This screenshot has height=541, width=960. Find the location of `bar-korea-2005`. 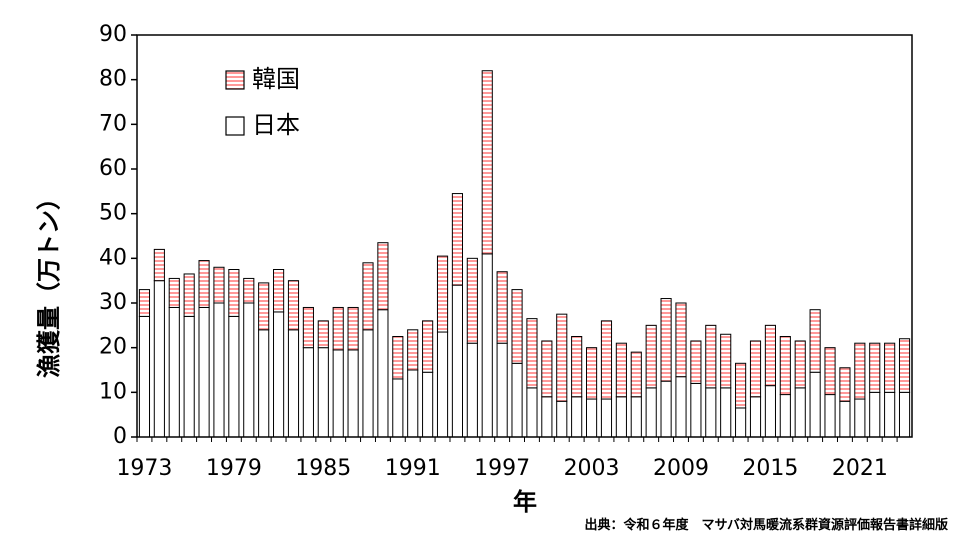

bar-korea-2005 is located at coordinates (621, 370).